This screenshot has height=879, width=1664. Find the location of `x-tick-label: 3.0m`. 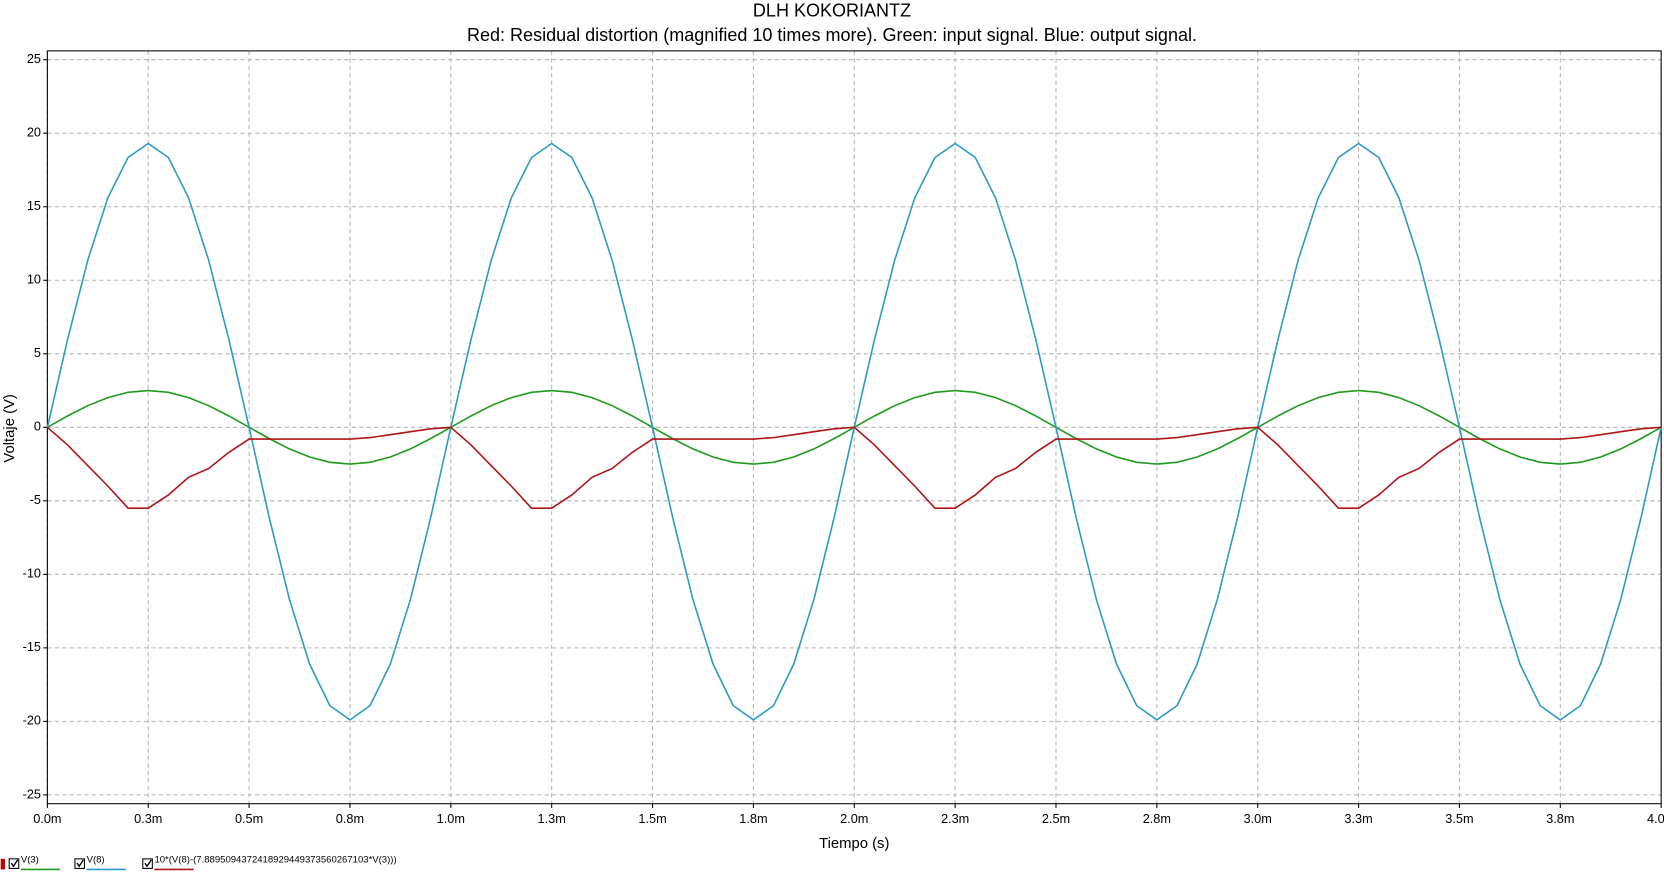

x-tick-label: 3.0m is located at coordinates (1258, 818).